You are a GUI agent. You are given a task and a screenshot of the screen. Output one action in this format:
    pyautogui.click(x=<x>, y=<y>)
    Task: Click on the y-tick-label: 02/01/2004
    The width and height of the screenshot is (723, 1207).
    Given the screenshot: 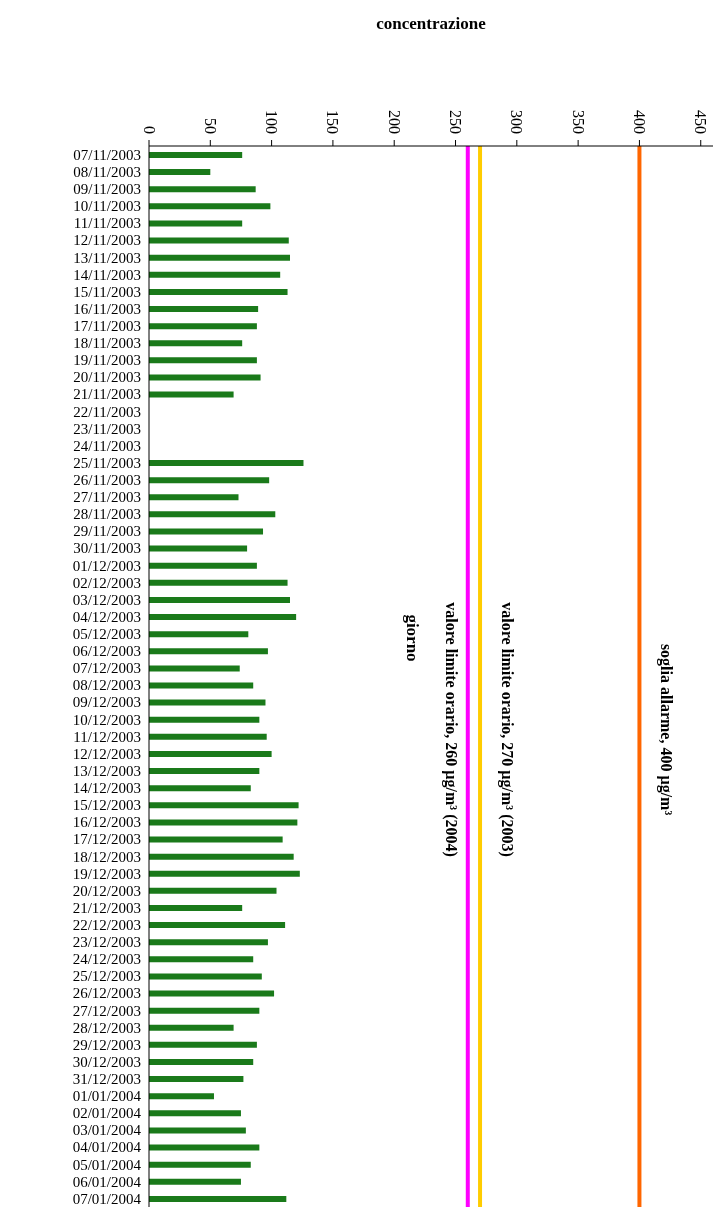 What is the action you would take?
    pyautogui.click(x=107, y=1113)
    